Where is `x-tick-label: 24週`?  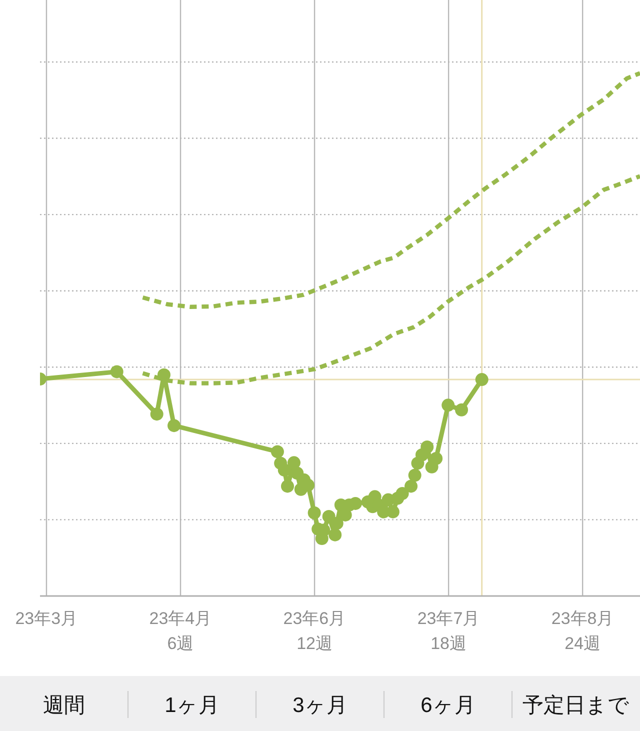
x-tick-label: 24週 is located at coordinates (582, 643).